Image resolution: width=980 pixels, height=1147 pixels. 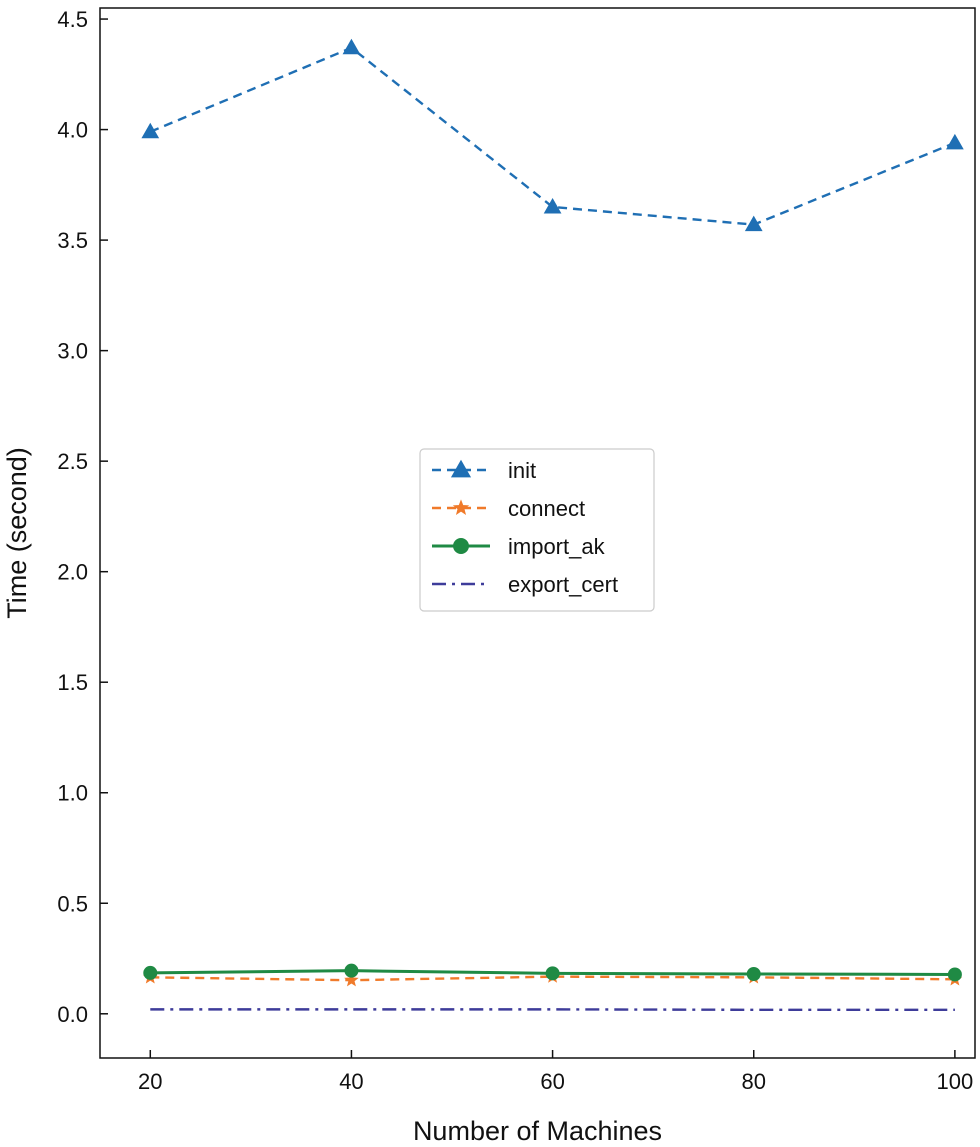 I want to click on series-init, so click(x=552, y=135).